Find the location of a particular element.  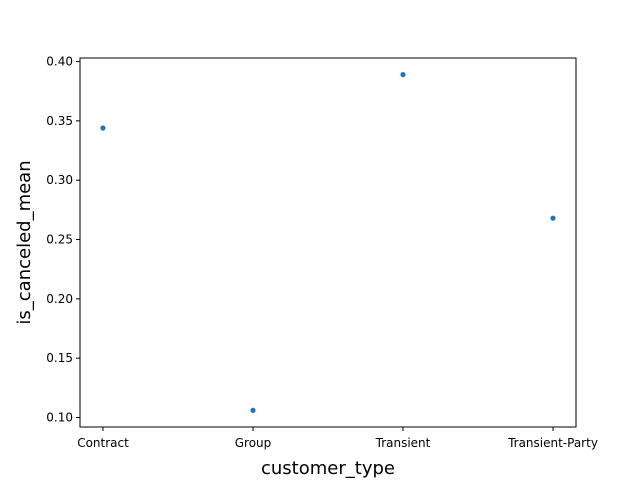

x-tick-label: Group is located at coordinates (253, 443).